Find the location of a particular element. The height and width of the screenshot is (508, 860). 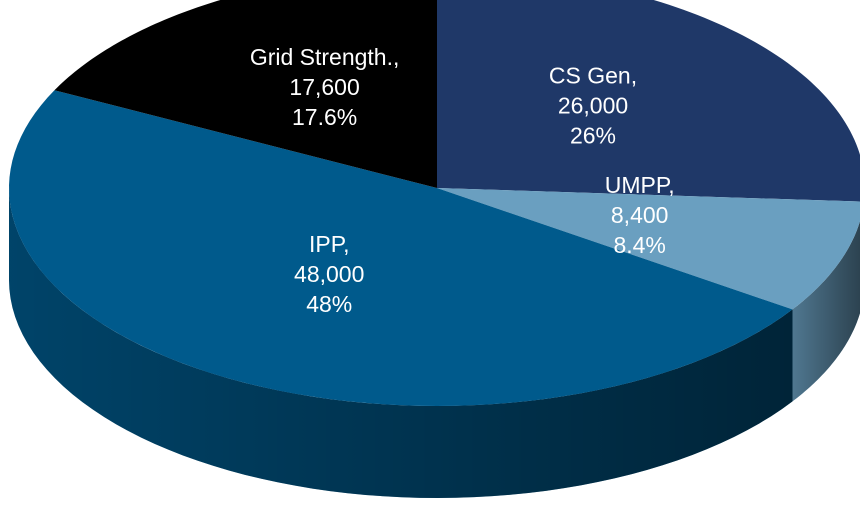

label-value: 48,000 is located at coordinates (329, 274).